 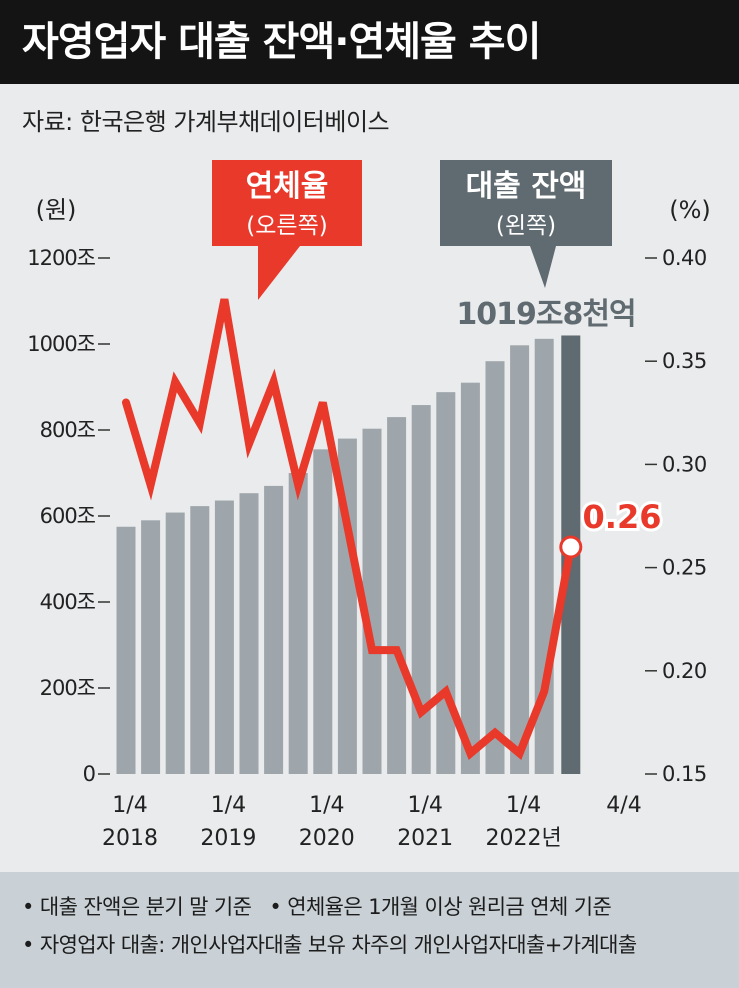 I want to click on left-tick-label: 1200조, so click(x=61, y=258).